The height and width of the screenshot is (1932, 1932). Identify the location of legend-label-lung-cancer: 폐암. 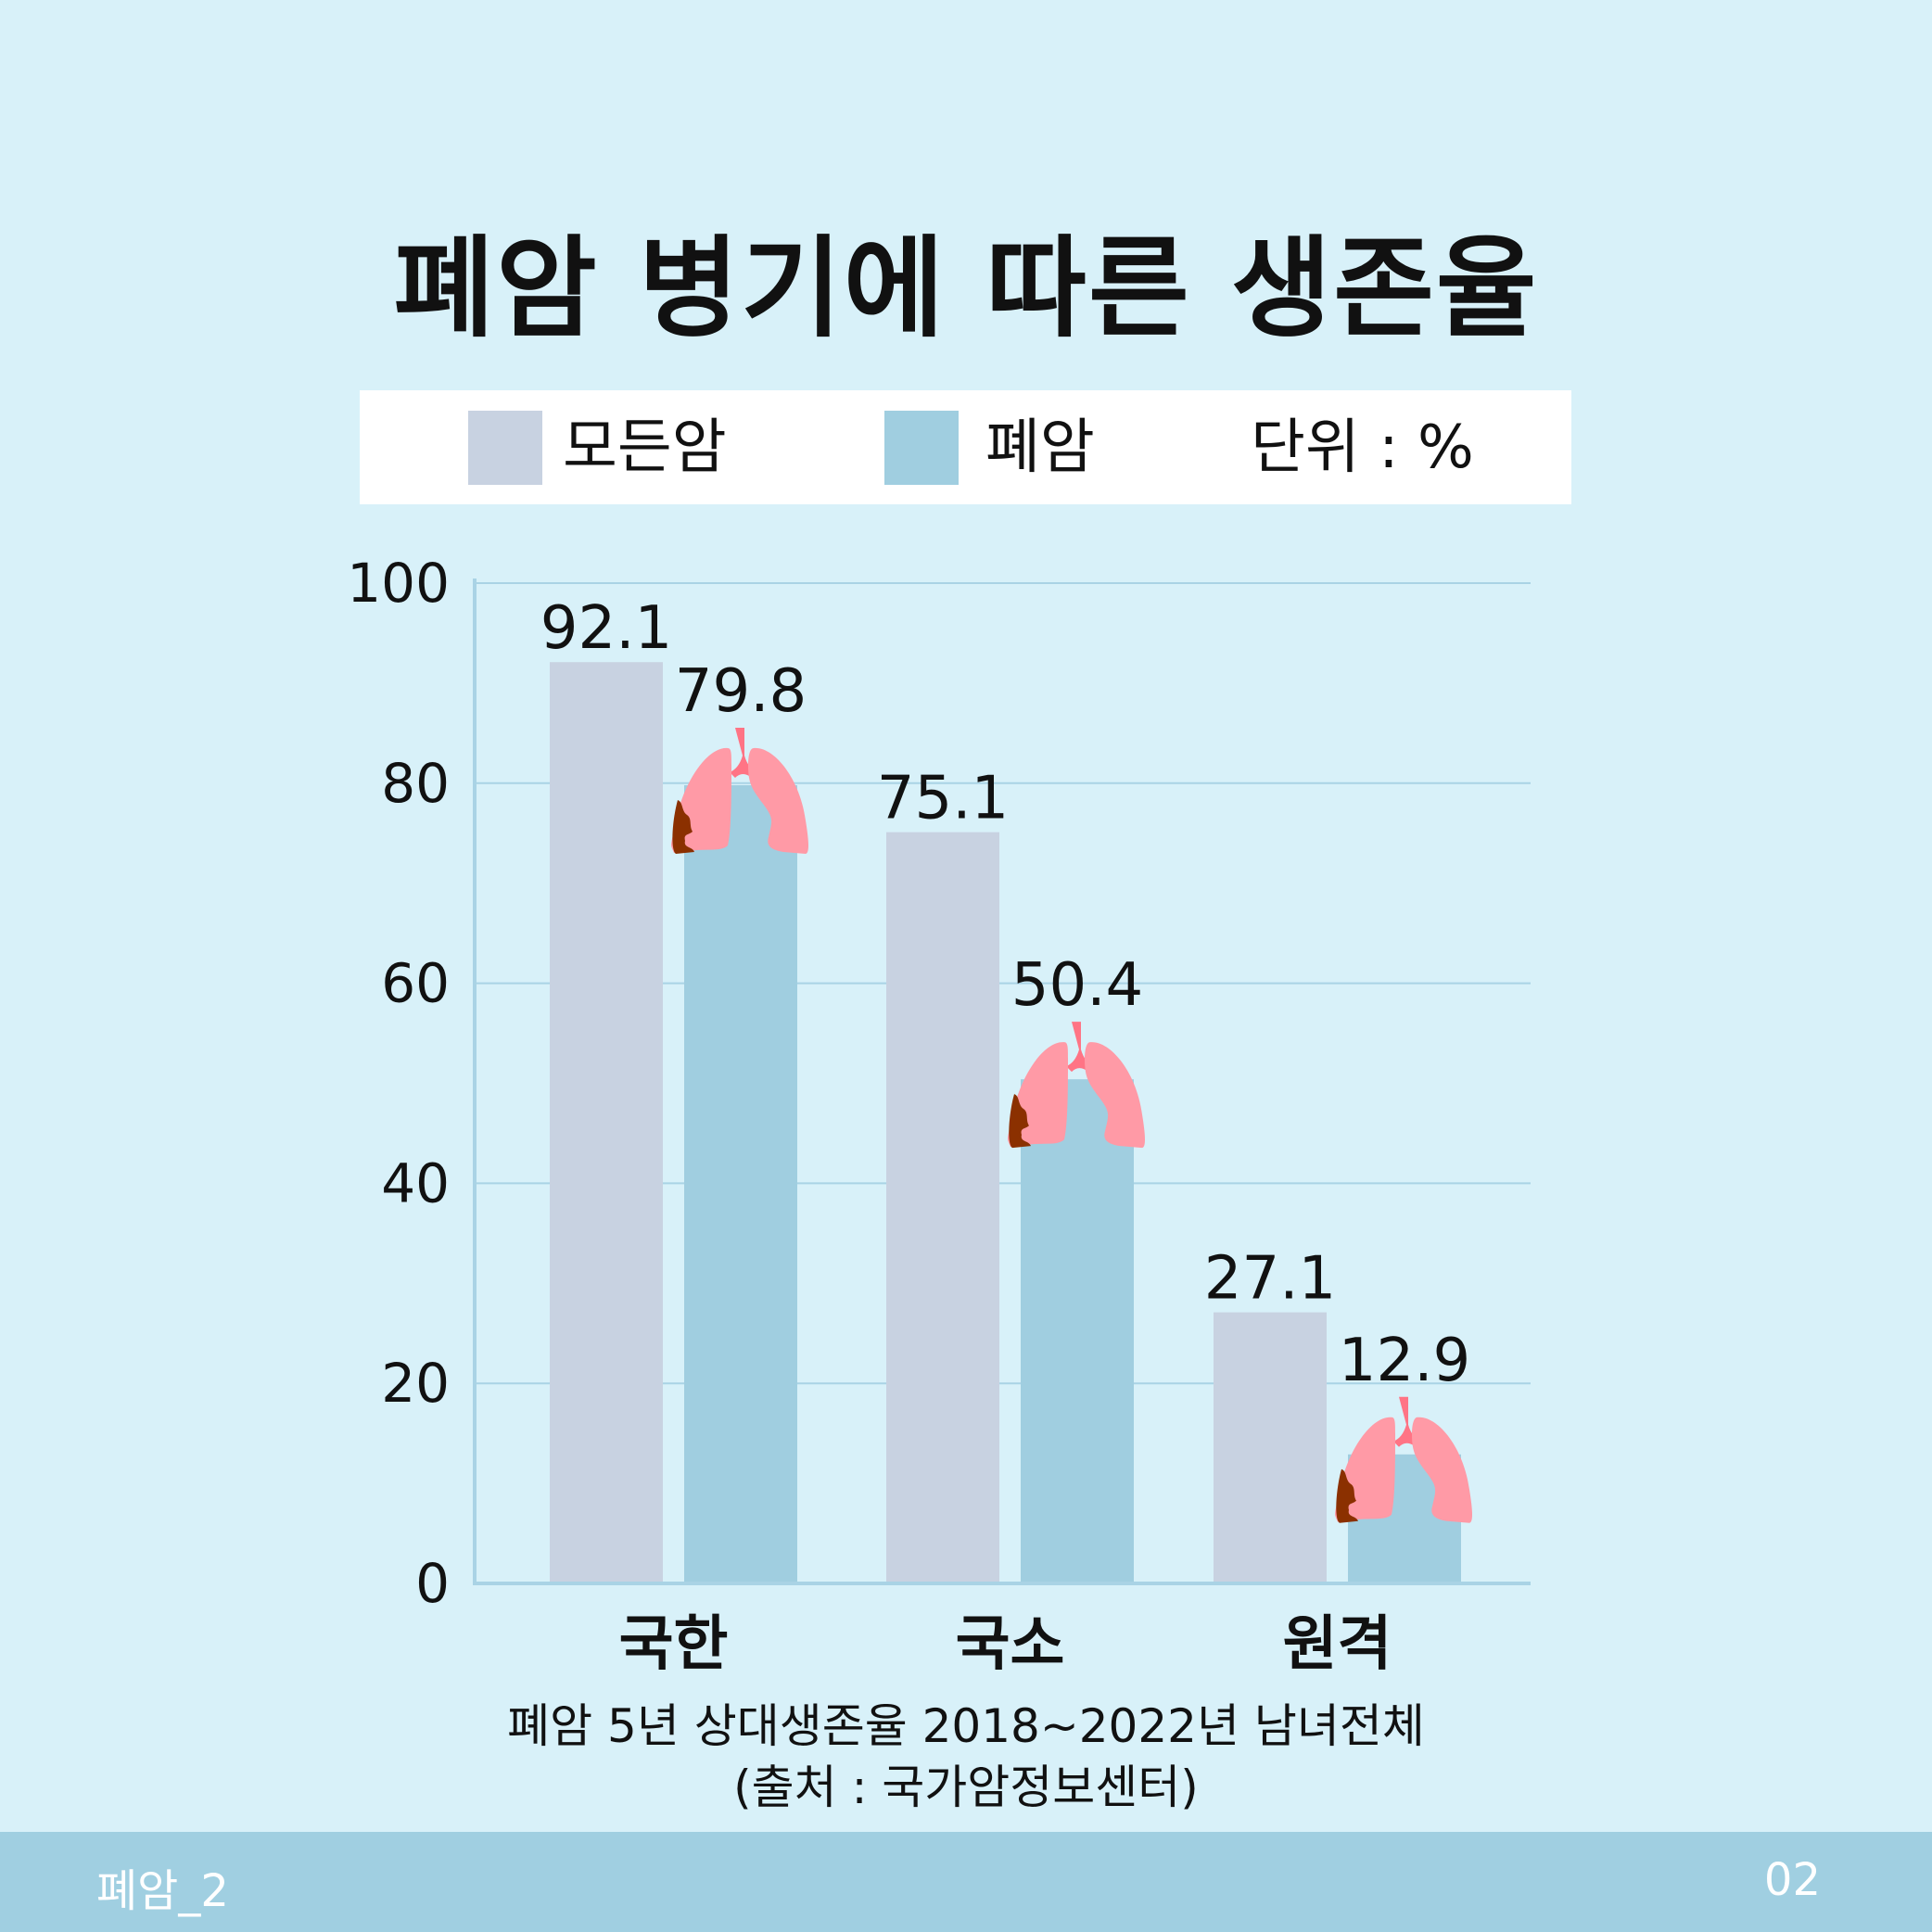
(1040, 447).